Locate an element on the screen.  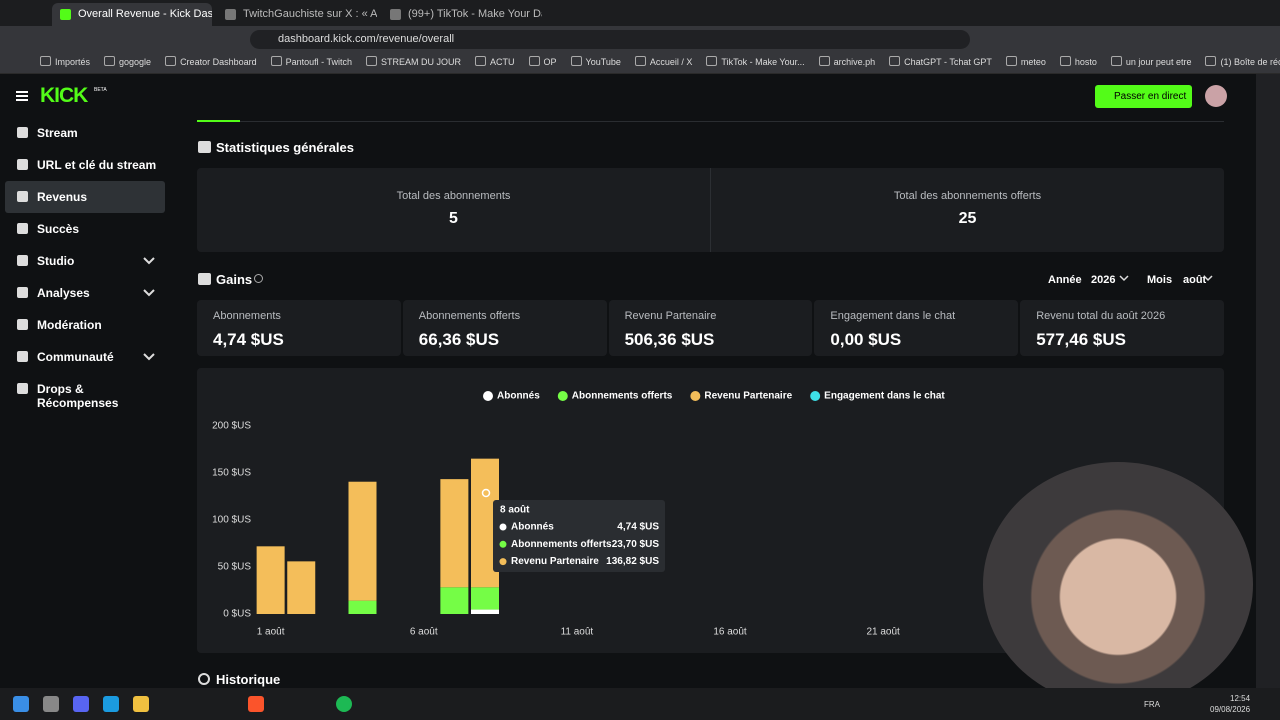
tooltip-title: 8 août is located at coordinates (515, 510).